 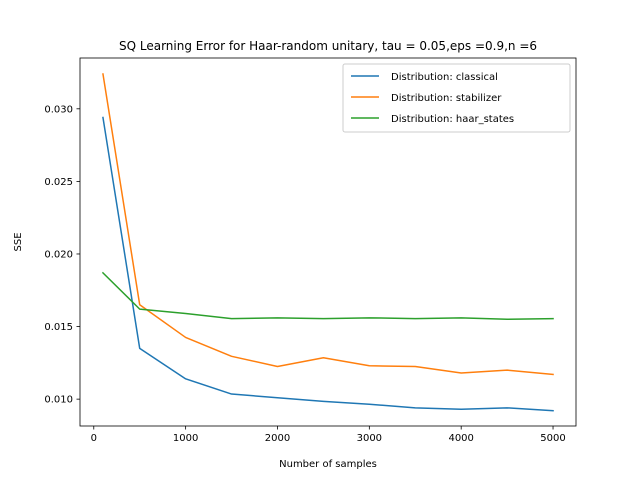 I want to click on legend-box, so click(x=456, y=98).